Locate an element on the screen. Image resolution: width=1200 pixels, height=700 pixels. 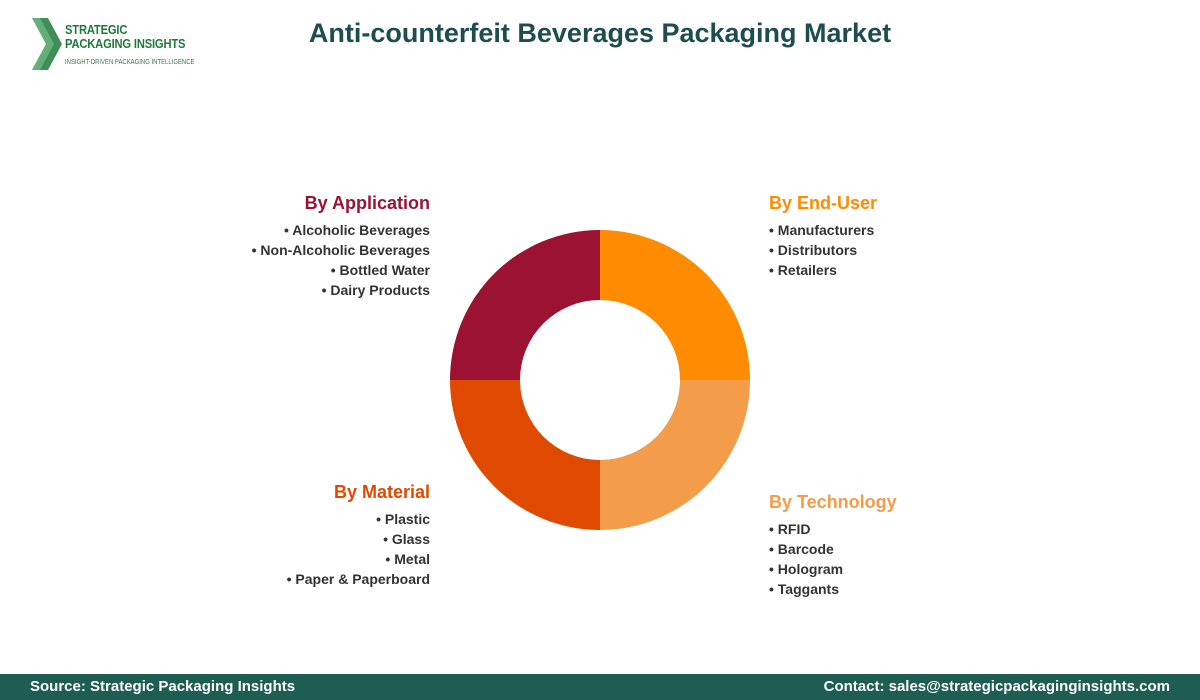
list-item: • Metal is located at coordinates (407, 559).